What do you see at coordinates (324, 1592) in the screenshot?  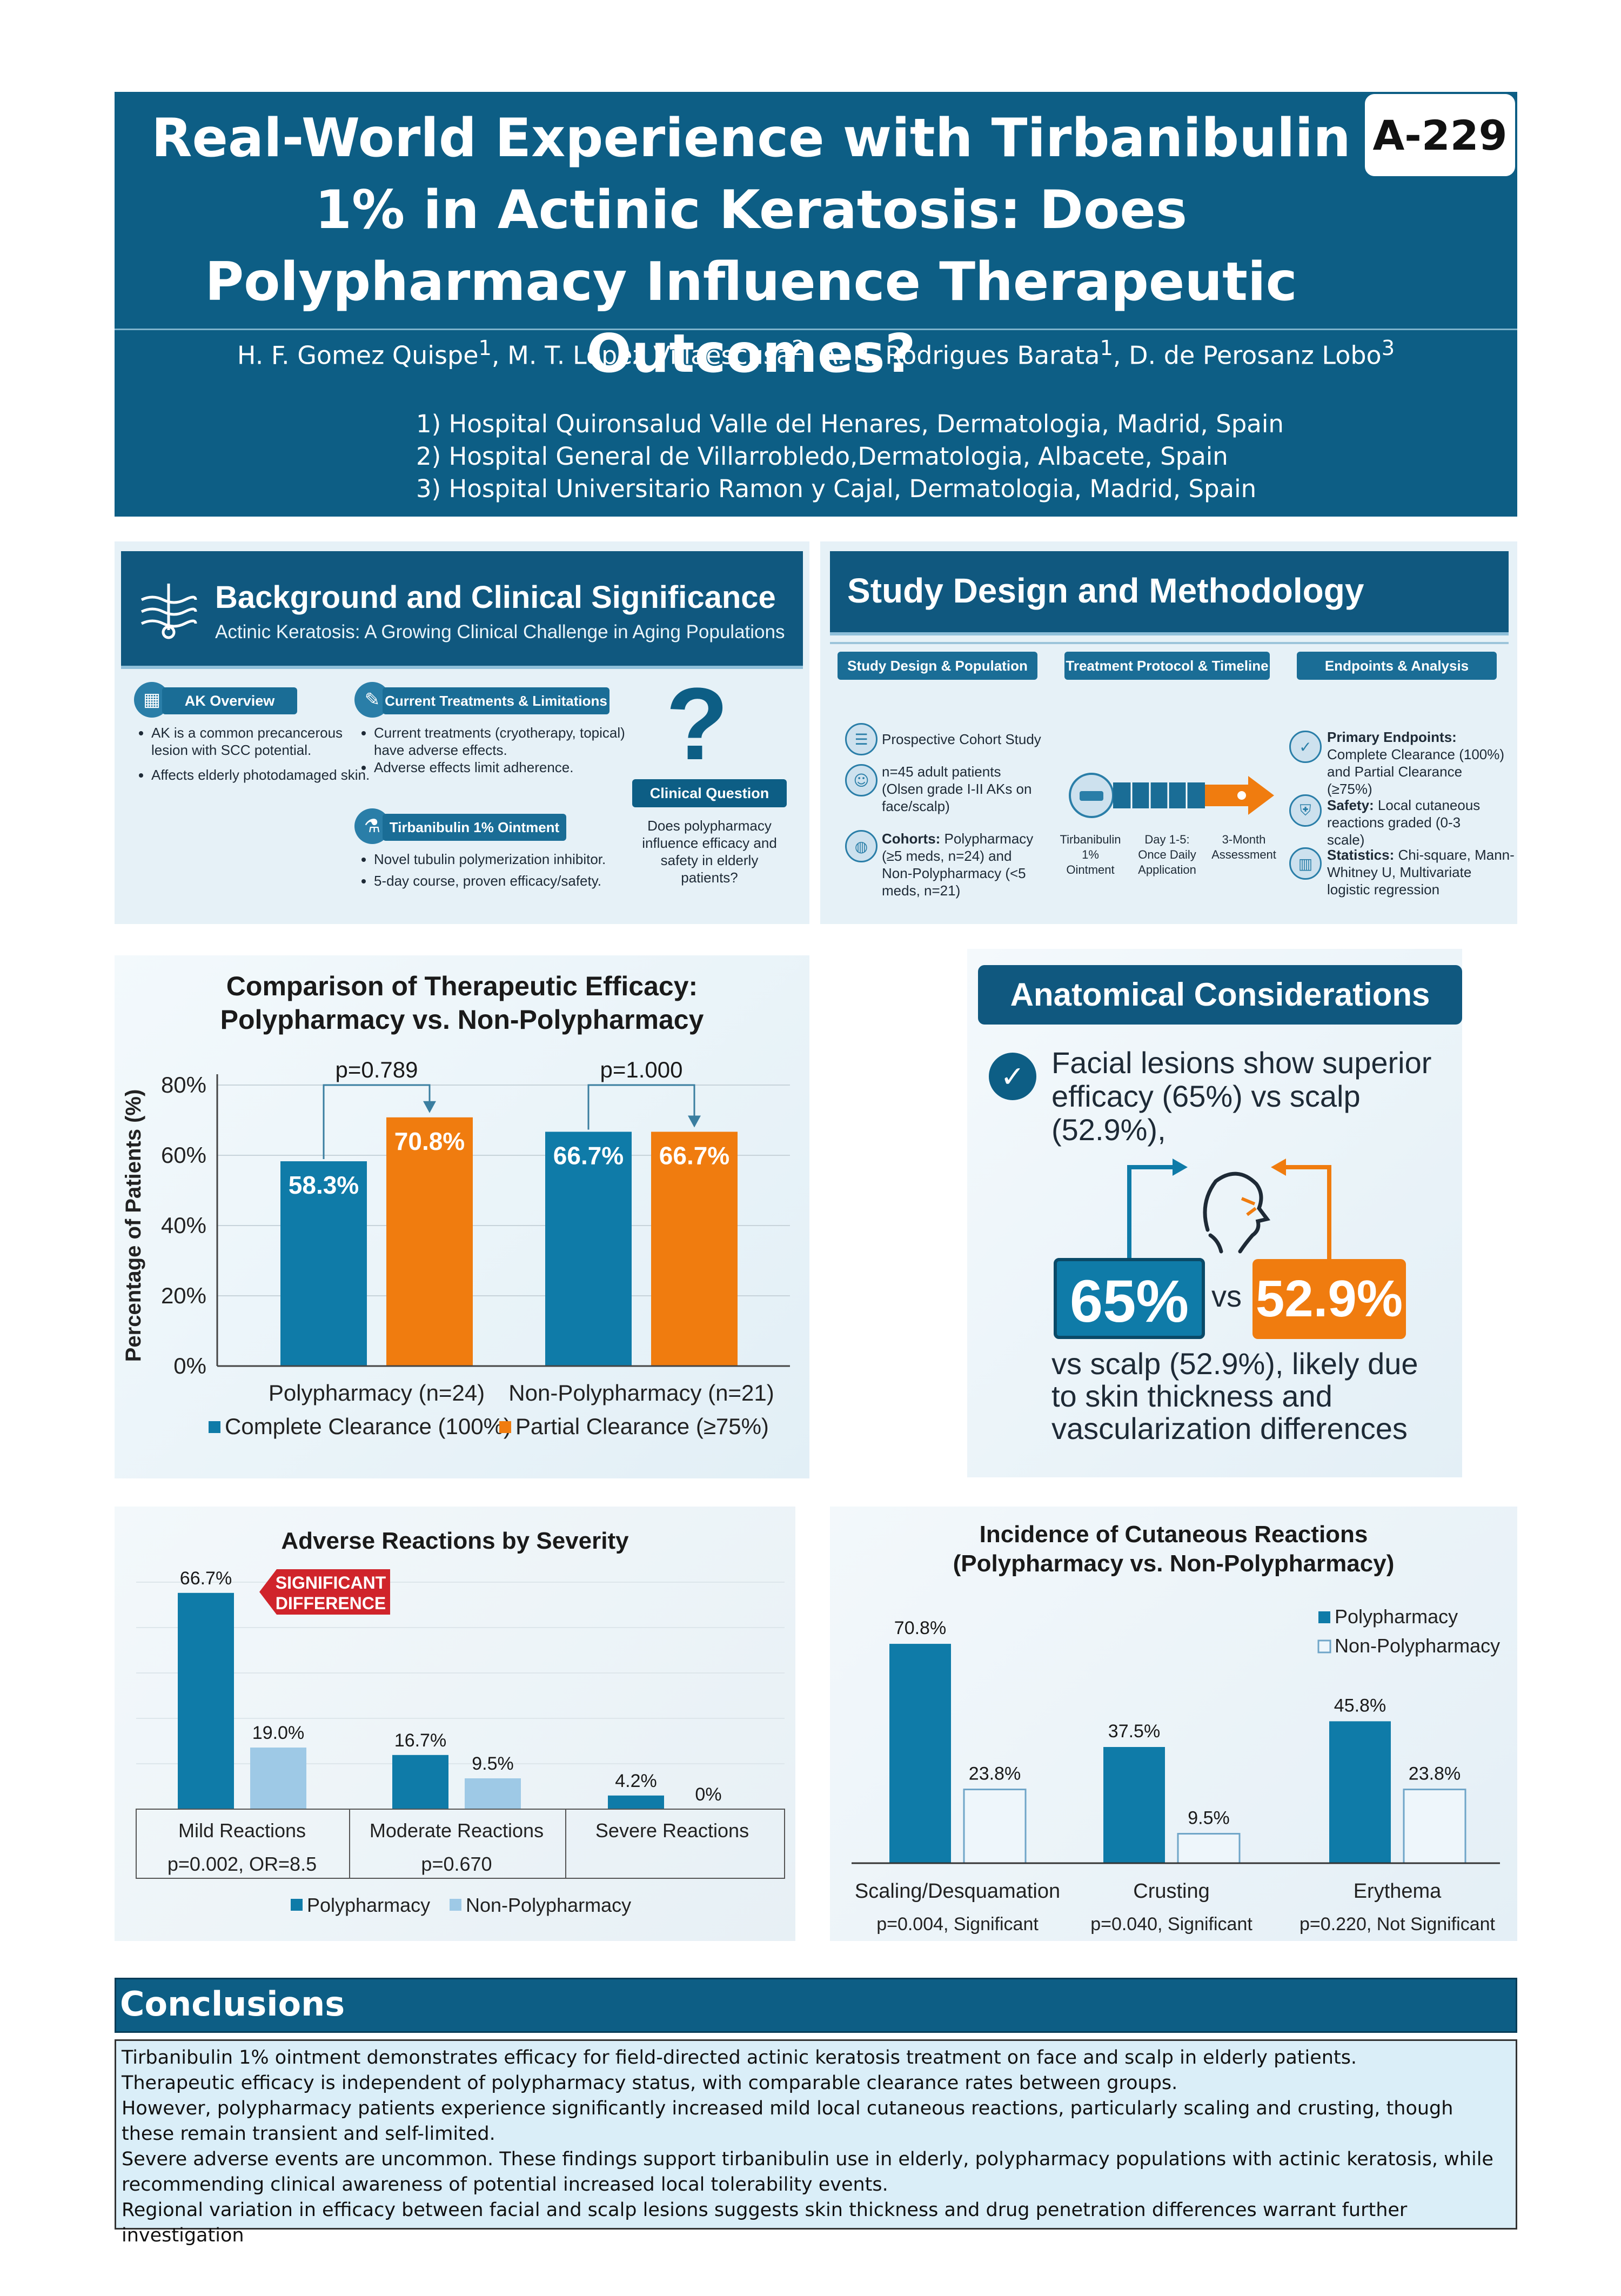 I see `significance-callout` at bounding box center [324, 1592].